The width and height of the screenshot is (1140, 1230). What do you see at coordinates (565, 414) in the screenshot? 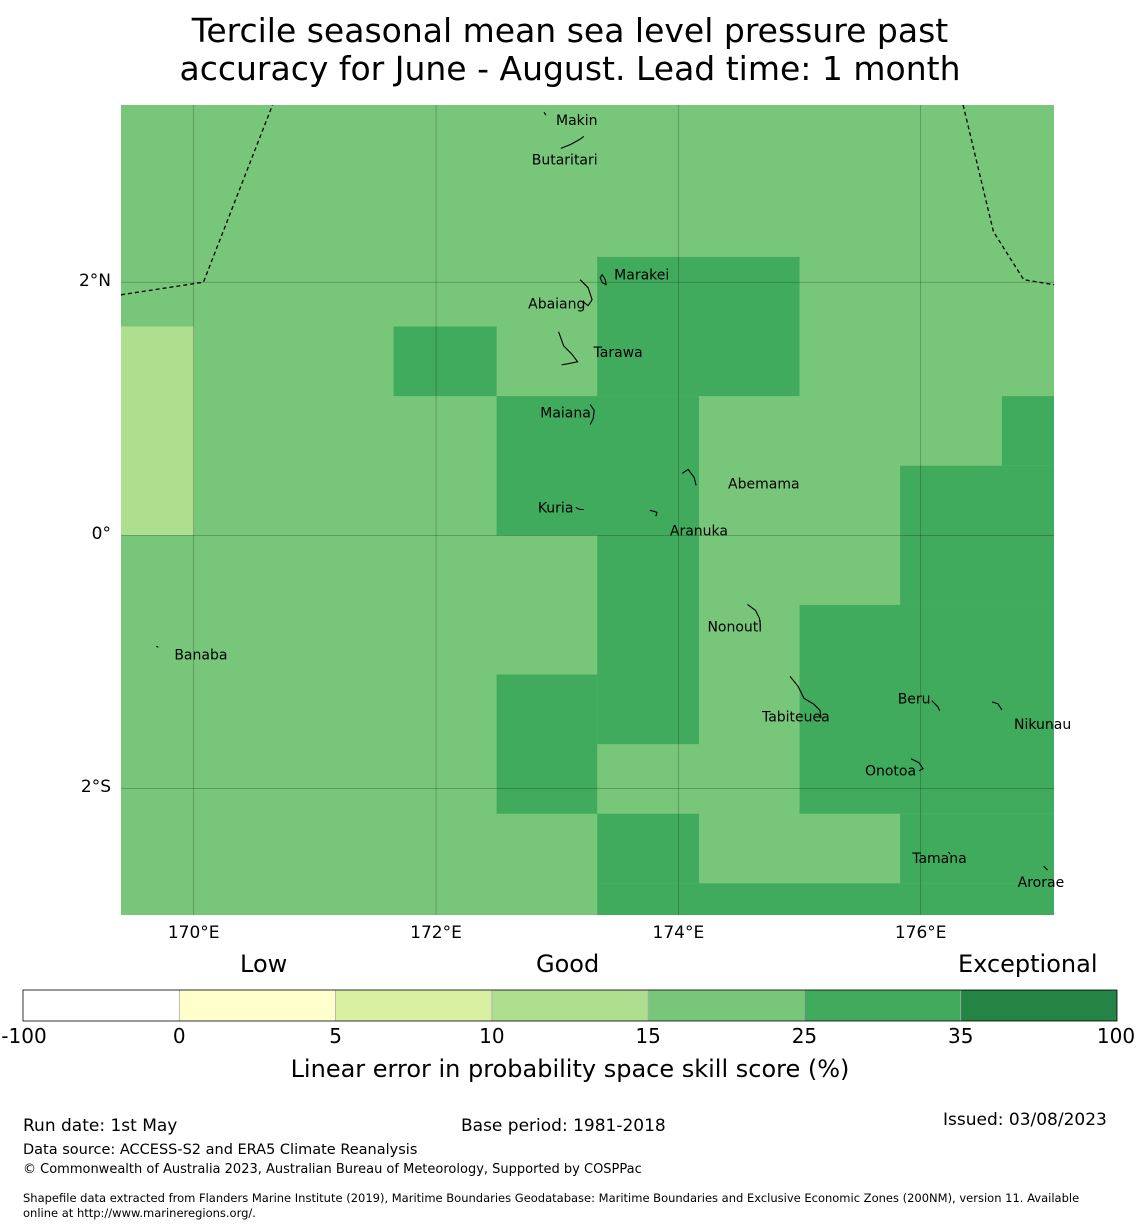
I see `island-label: Maiana` at bounding box center [565, 414].